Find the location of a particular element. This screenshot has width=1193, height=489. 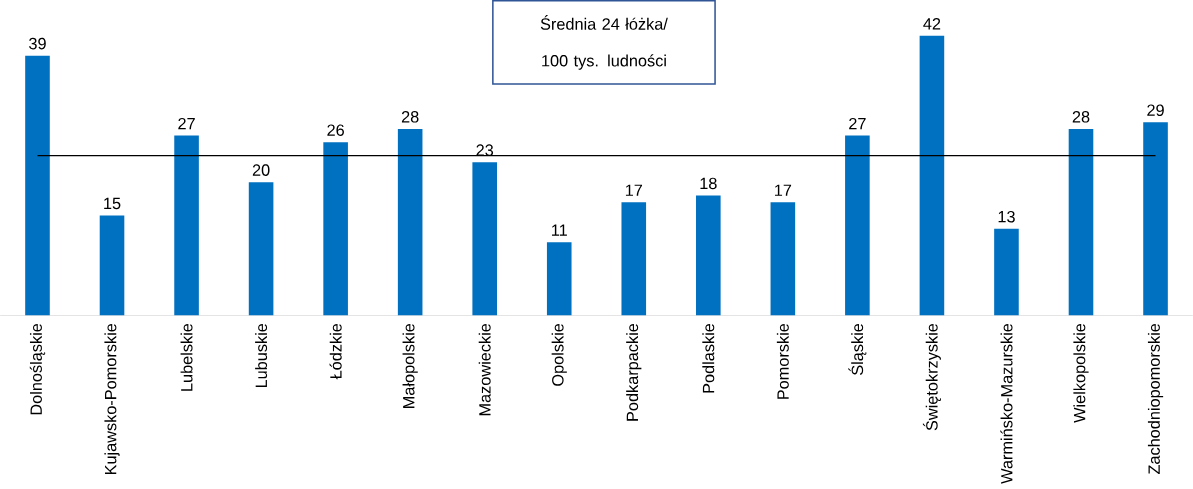

text: Średnia 24 łóżka/ 100 tys. ludności is located at coordinates (604, 42).